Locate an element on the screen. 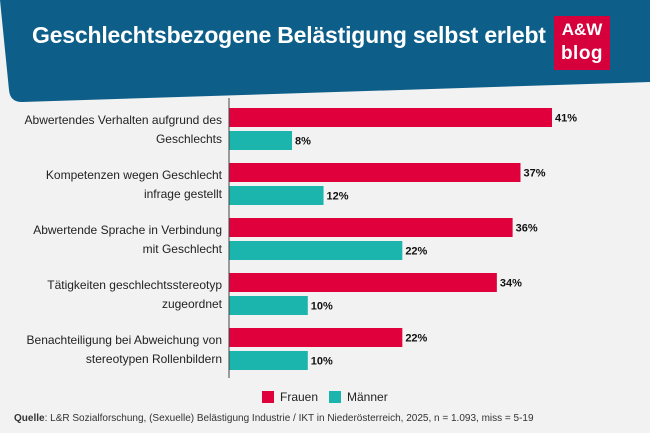 Image resolution: width=650 pixels, height=433 pixels. category-label-0-line-0: Abwertendes Verhalten aufgrund des is located at coordinates (123, 120).